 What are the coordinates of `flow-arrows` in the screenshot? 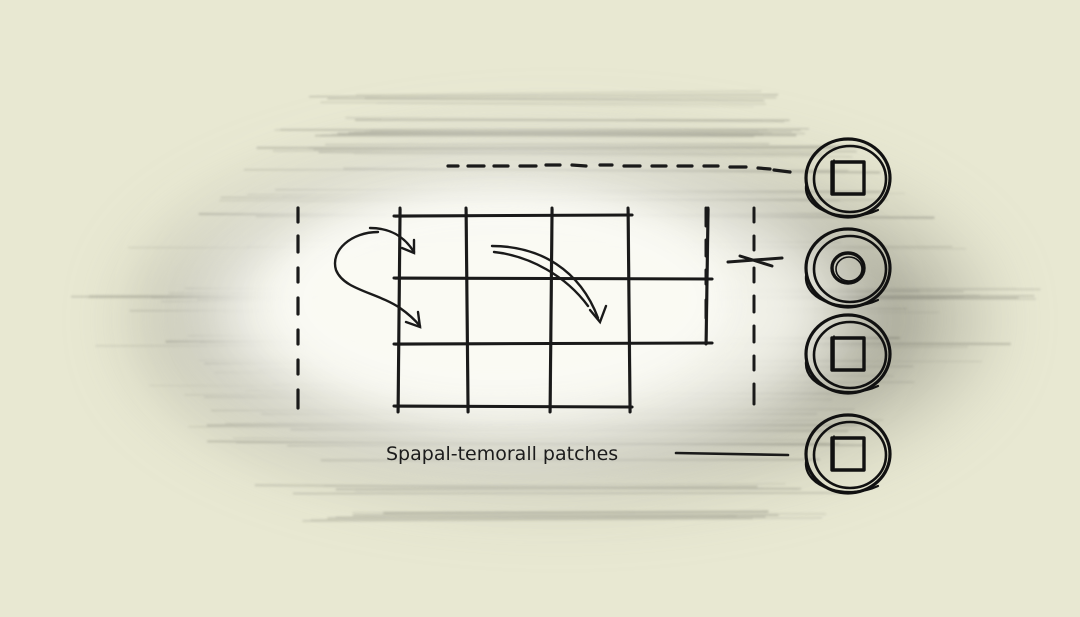 It's located at (470, 277).